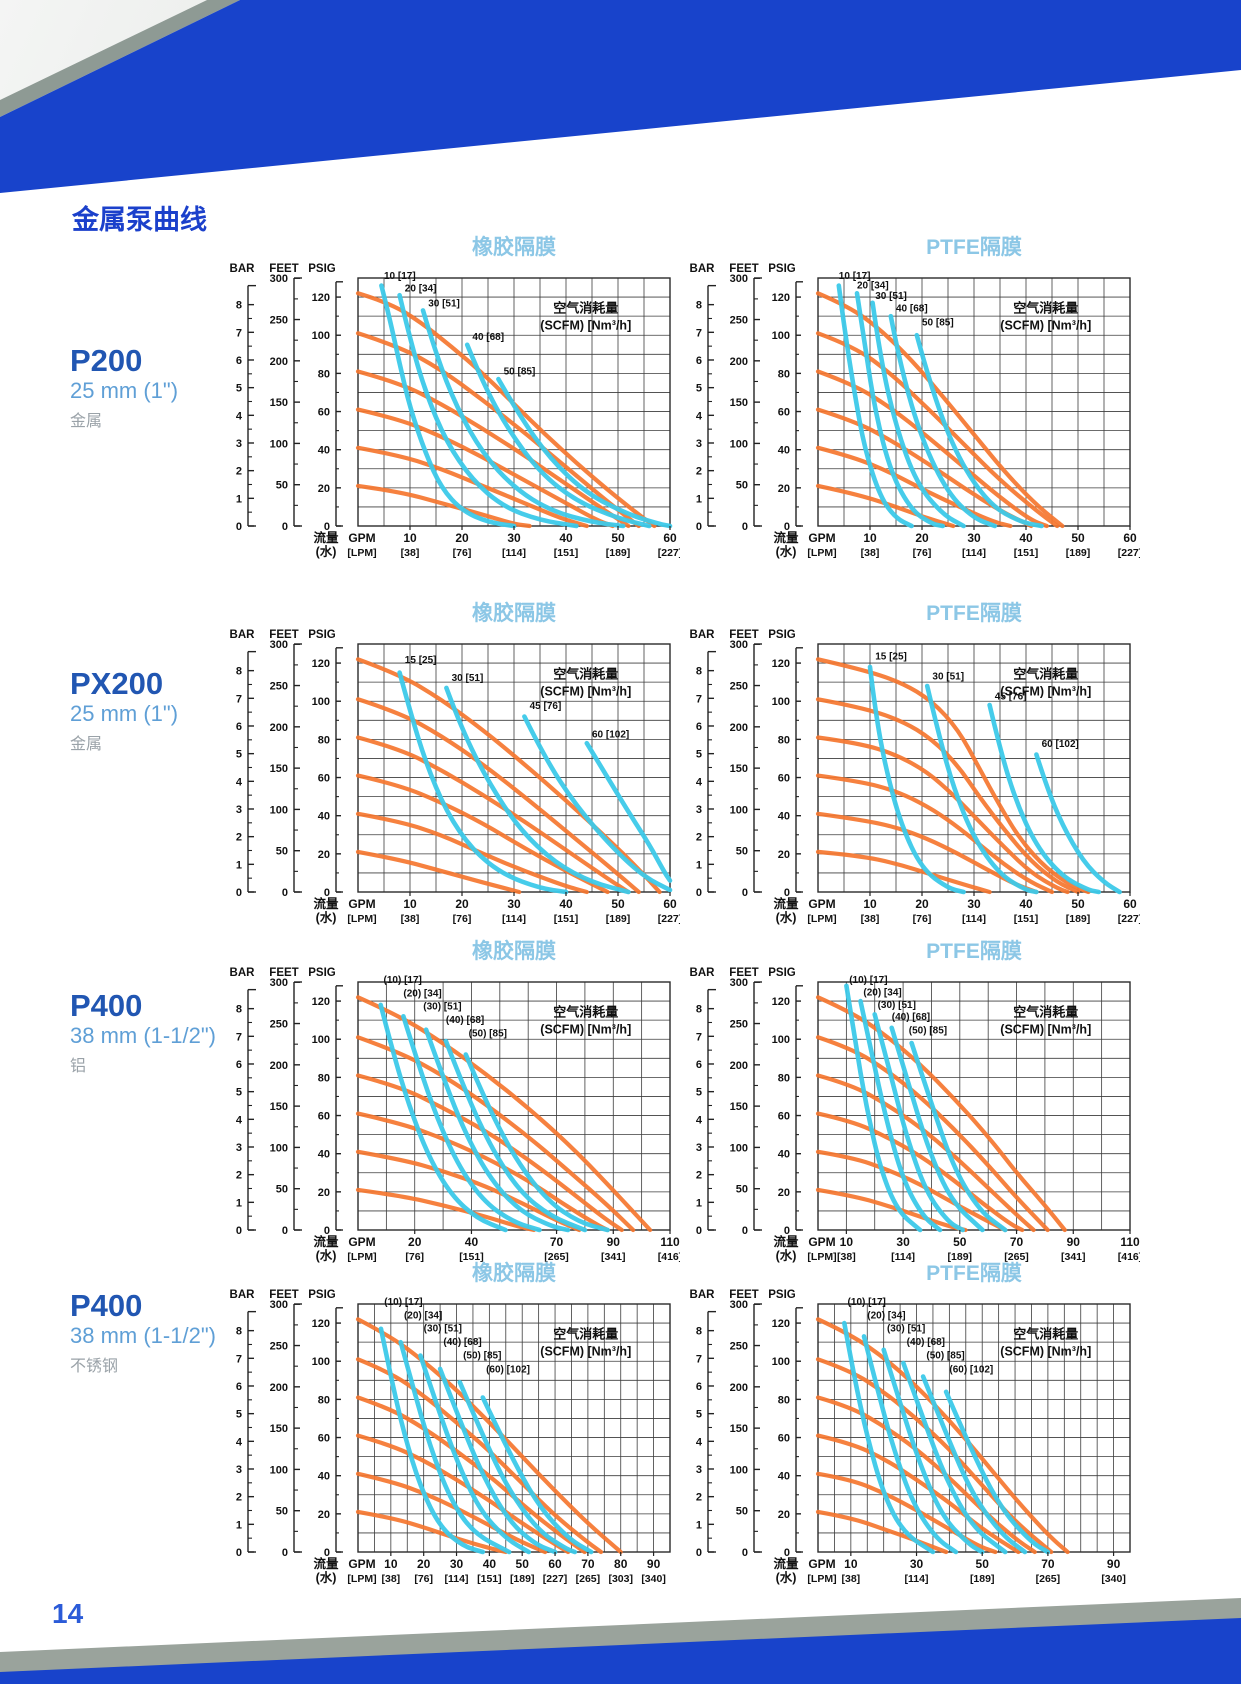  What do you see at coordinates (654, 1564) in the screenshot?
I see `x-tick-gpm: 90` at bounding box center [654, 1564].